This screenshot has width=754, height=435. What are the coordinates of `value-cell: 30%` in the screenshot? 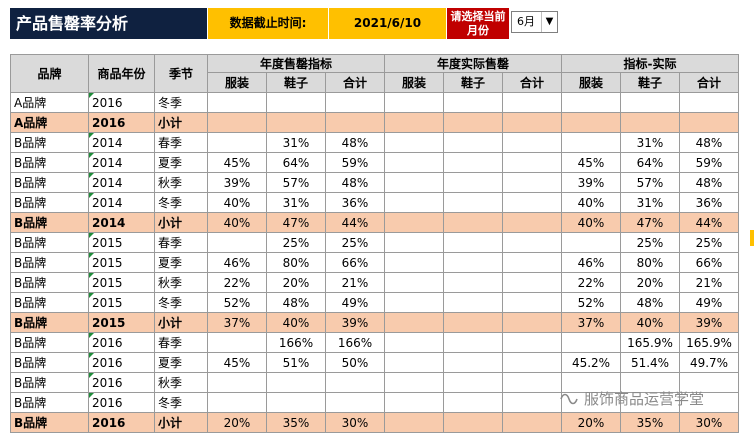 It's located at (709, 422).